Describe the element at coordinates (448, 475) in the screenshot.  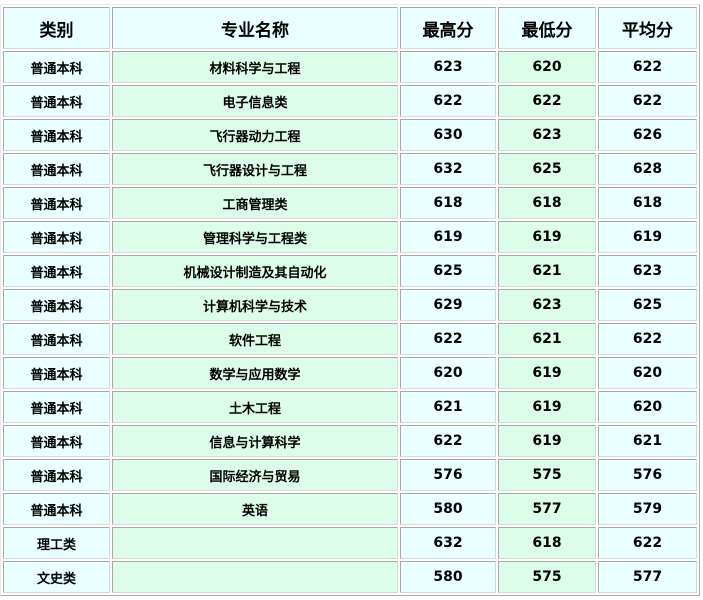
I see `max-score-cell: 576` at that location.